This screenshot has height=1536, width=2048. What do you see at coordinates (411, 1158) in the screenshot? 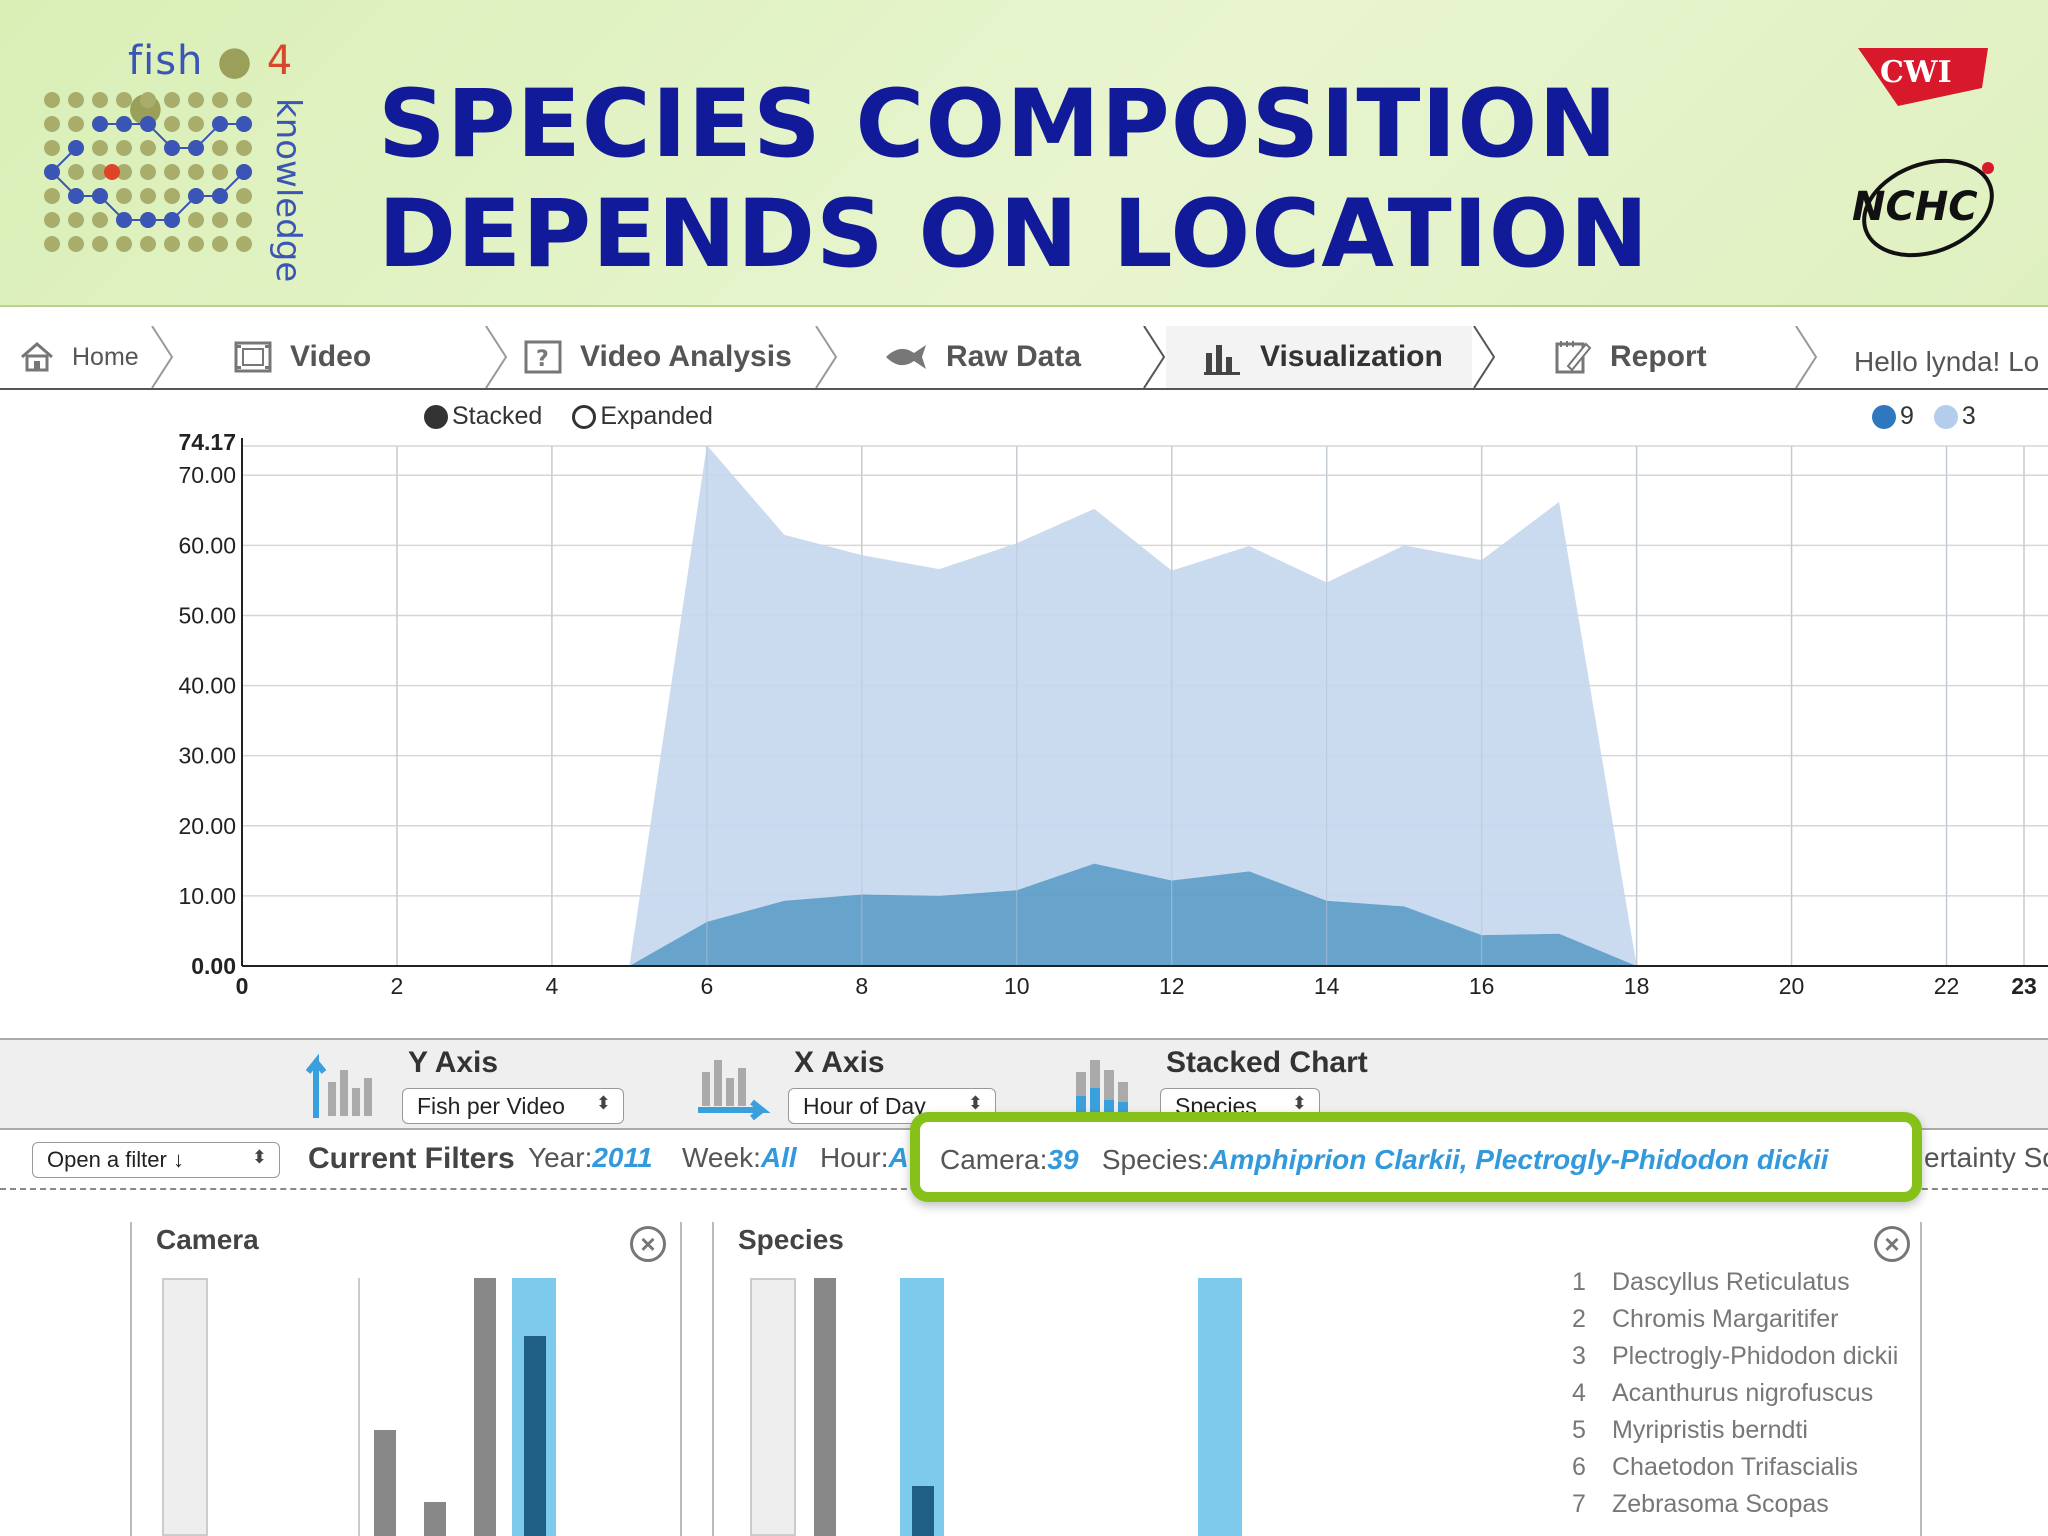
I see `current-filters-label: Current Filters` at bounding box center [411, 1158].